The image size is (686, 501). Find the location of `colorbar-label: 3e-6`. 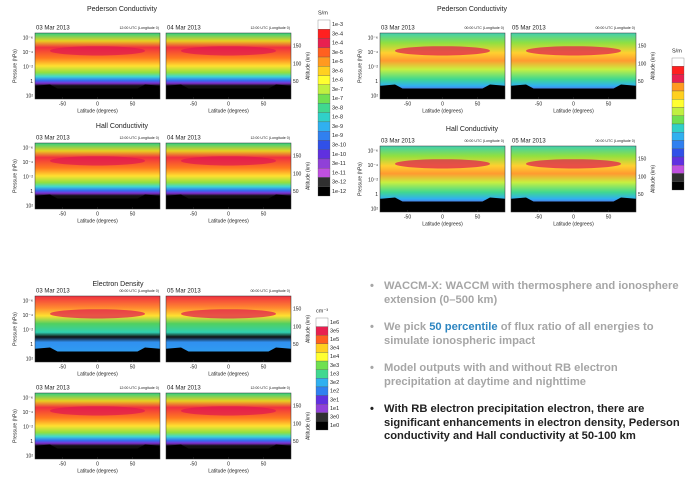

colorbar-label: 3e-6 is located at coordinates (337, 71).